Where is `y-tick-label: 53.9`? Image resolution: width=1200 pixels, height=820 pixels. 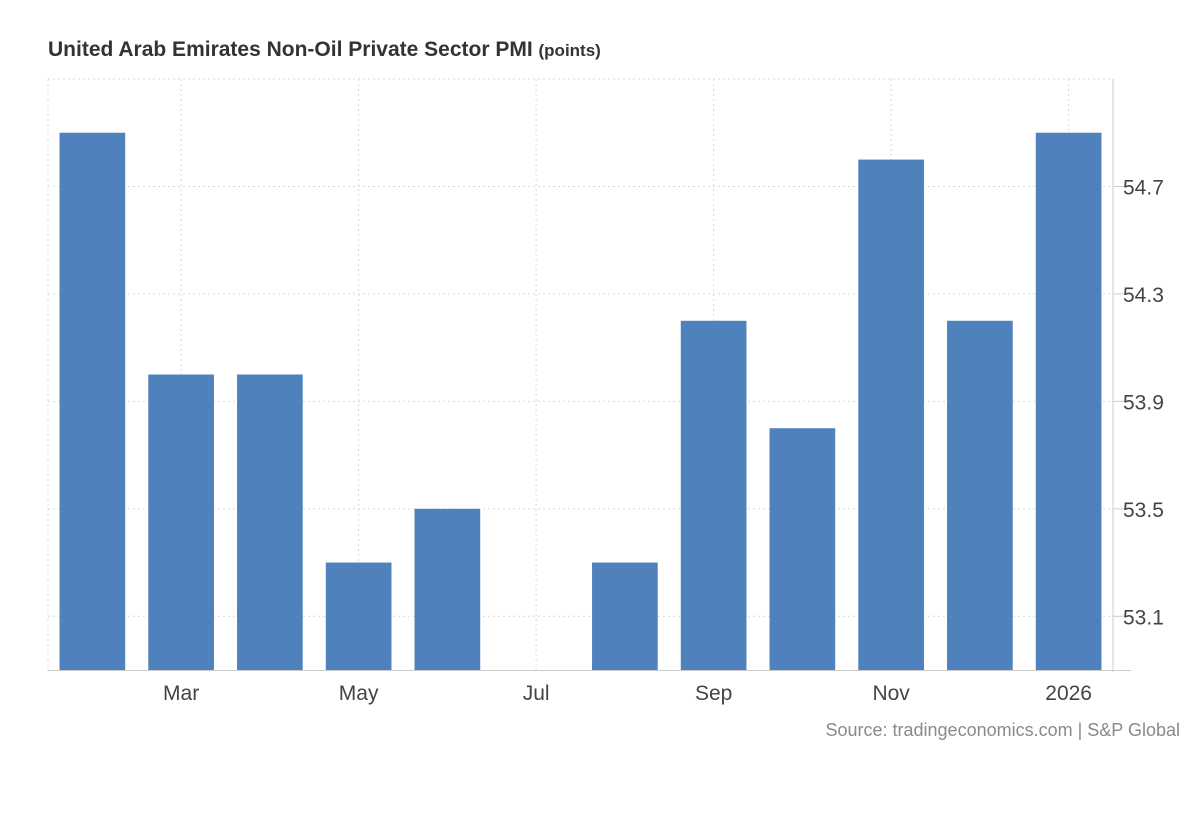
y-tick-label: 53.9 is located at coordinates (1143, 402).